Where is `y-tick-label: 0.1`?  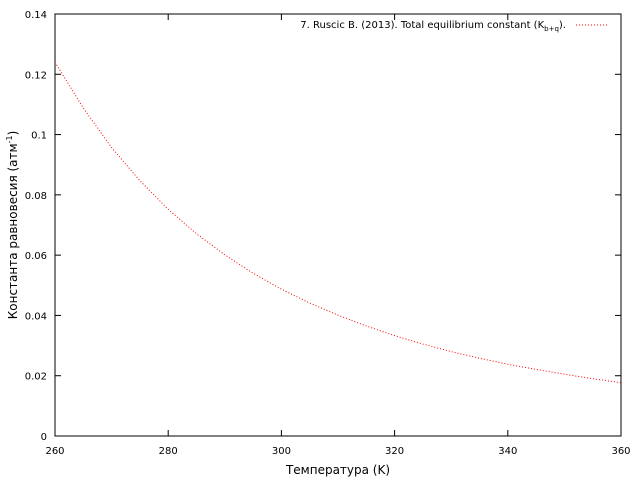 y-tick-label: 0.1 is located at coordinates (39, 136).